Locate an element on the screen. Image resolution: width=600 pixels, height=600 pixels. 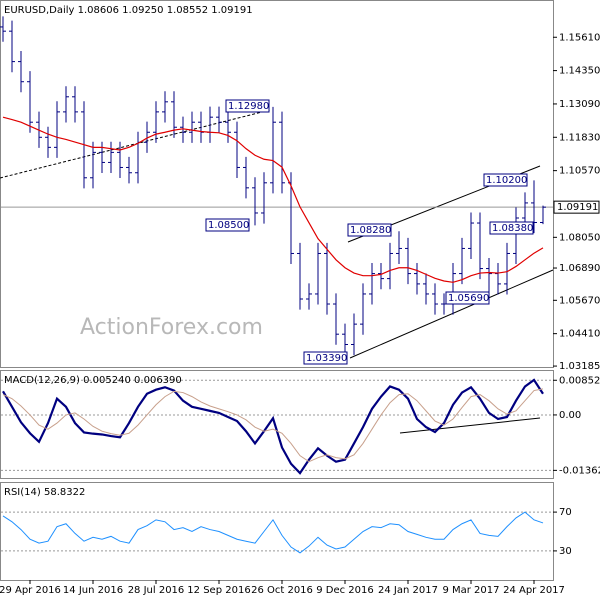
annotation: 1.03390 is located at coordinates (326, 358).